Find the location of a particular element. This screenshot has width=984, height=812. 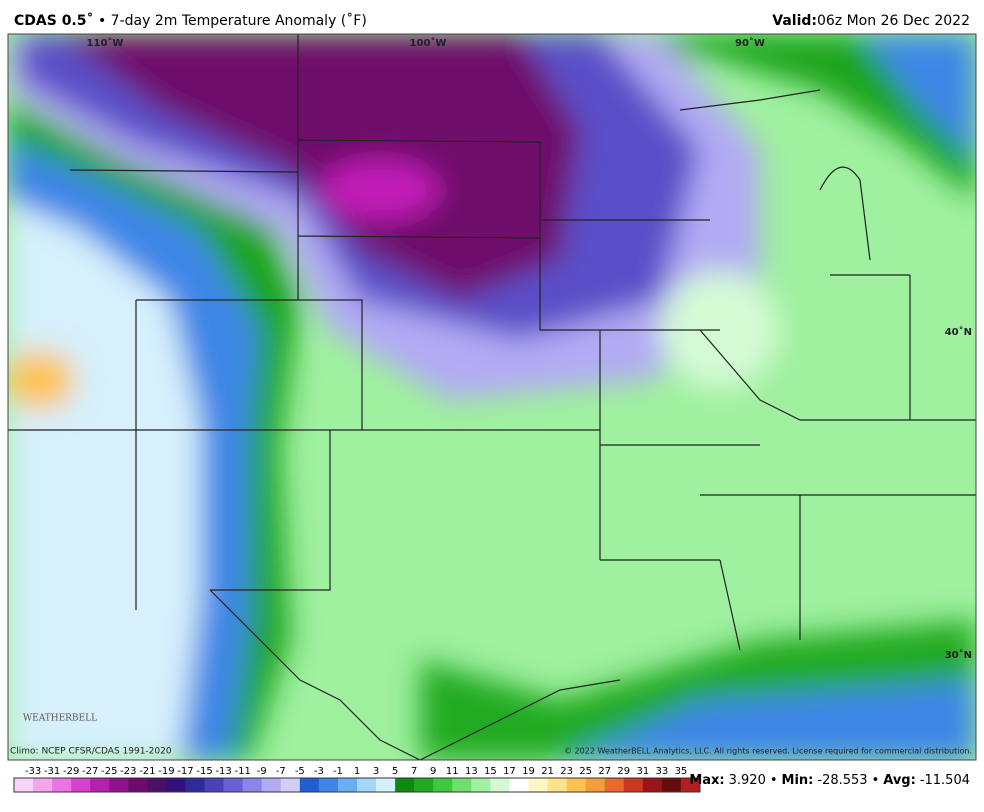

lon-label: 90˚W is located at coordinates (750, 43).